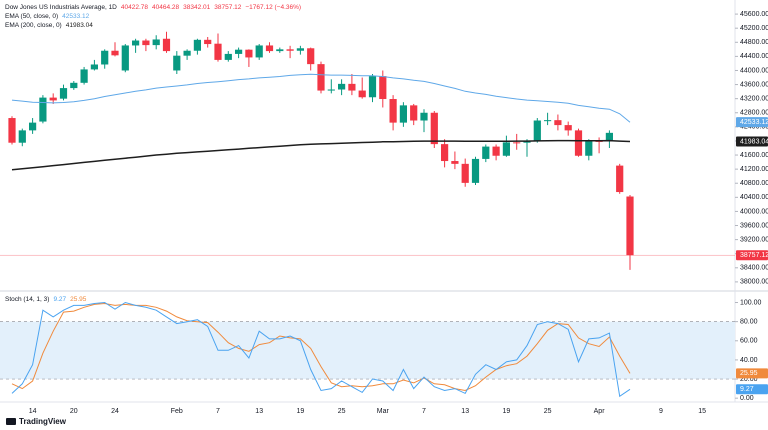 The height and width of the screenshot is (430, 768). I want to click on stoch-band, so click(367, 350).